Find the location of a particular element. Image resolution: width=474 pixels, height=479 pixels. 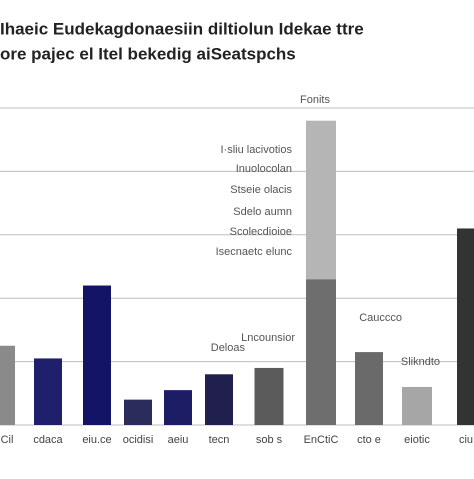

annotation: Sdelo aumn is located at coordinates (262, 212).